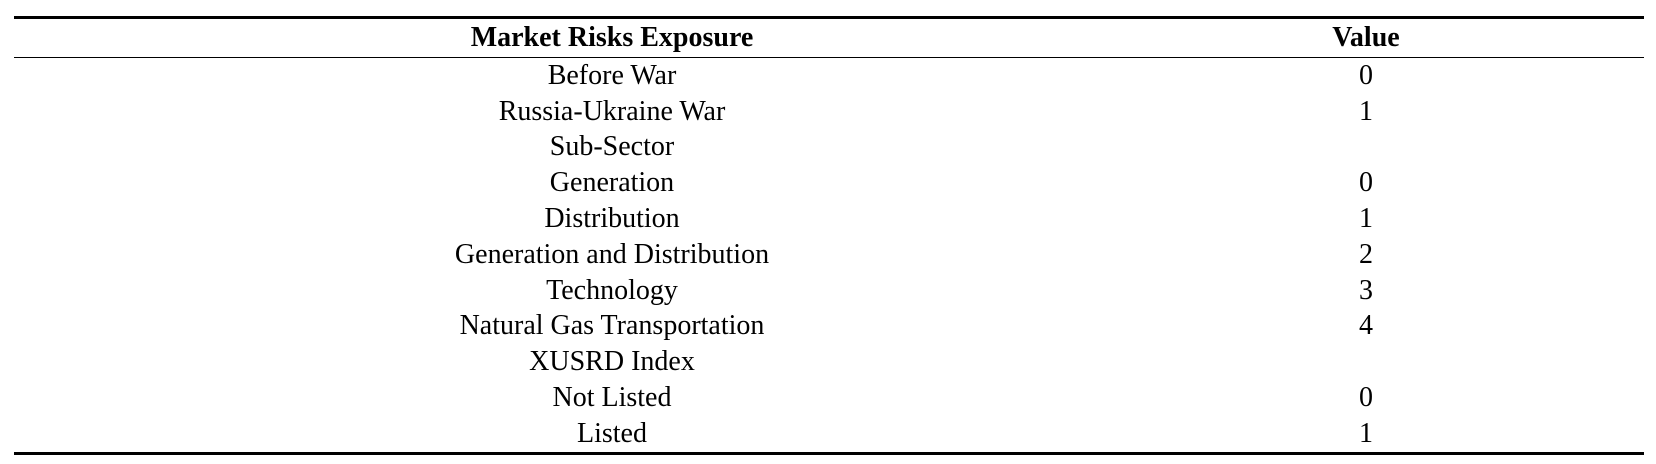 This screenshot has width=1656, height=464. Describe the element at coordinates (829, 398) in the screenshot. I see `table-row: Not Listed 0` at that location.